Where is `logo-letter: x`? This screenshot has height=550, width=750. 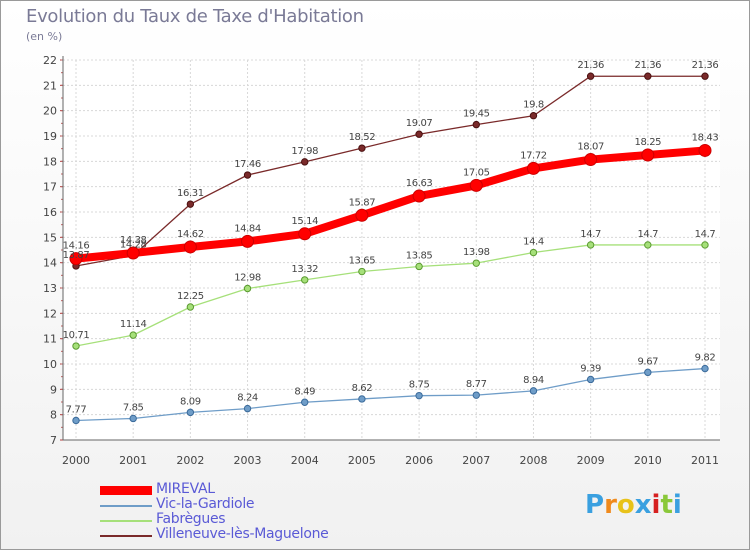
logo-letter: x is located at coordinates (643, 505).